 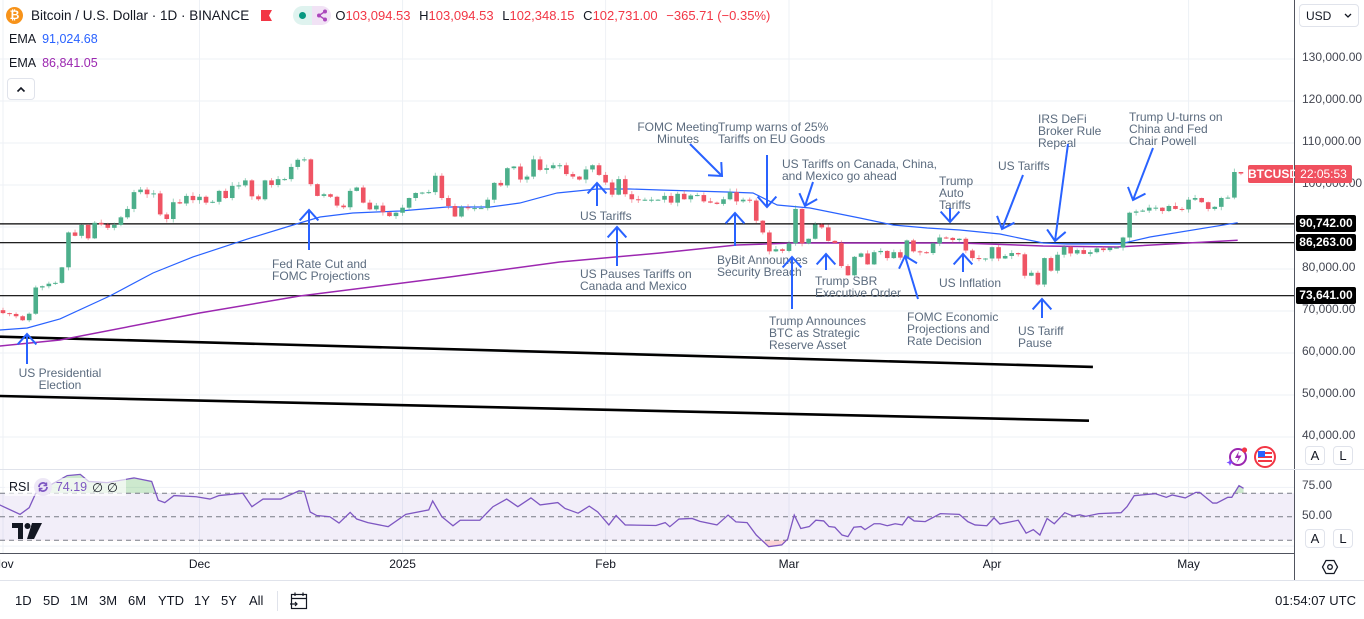 I want to click on range-button-1d: 1D, so click(x=23, y=600).